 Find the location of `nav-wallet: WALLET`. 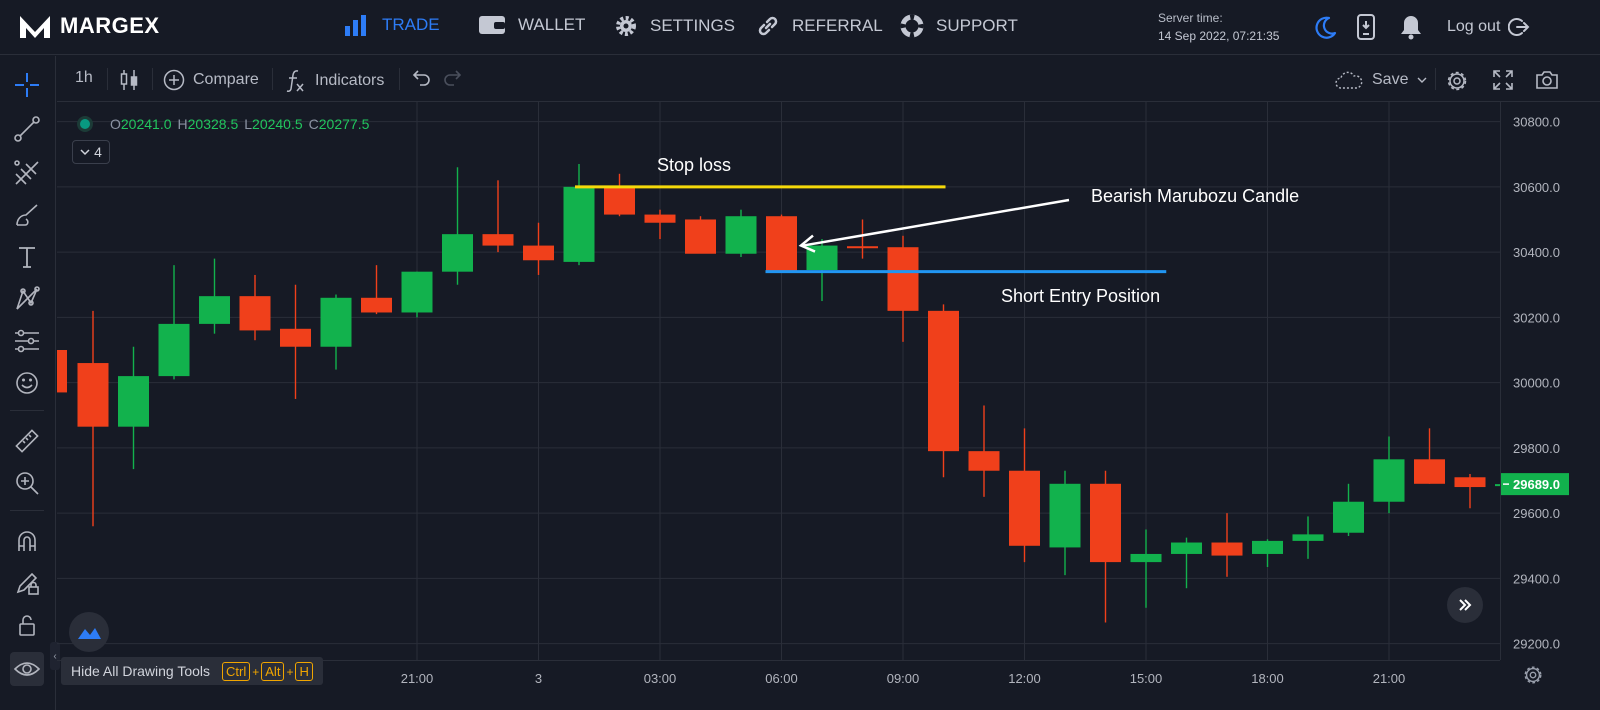

nav-wallet: WALLET is located at coordinates (531, 25).